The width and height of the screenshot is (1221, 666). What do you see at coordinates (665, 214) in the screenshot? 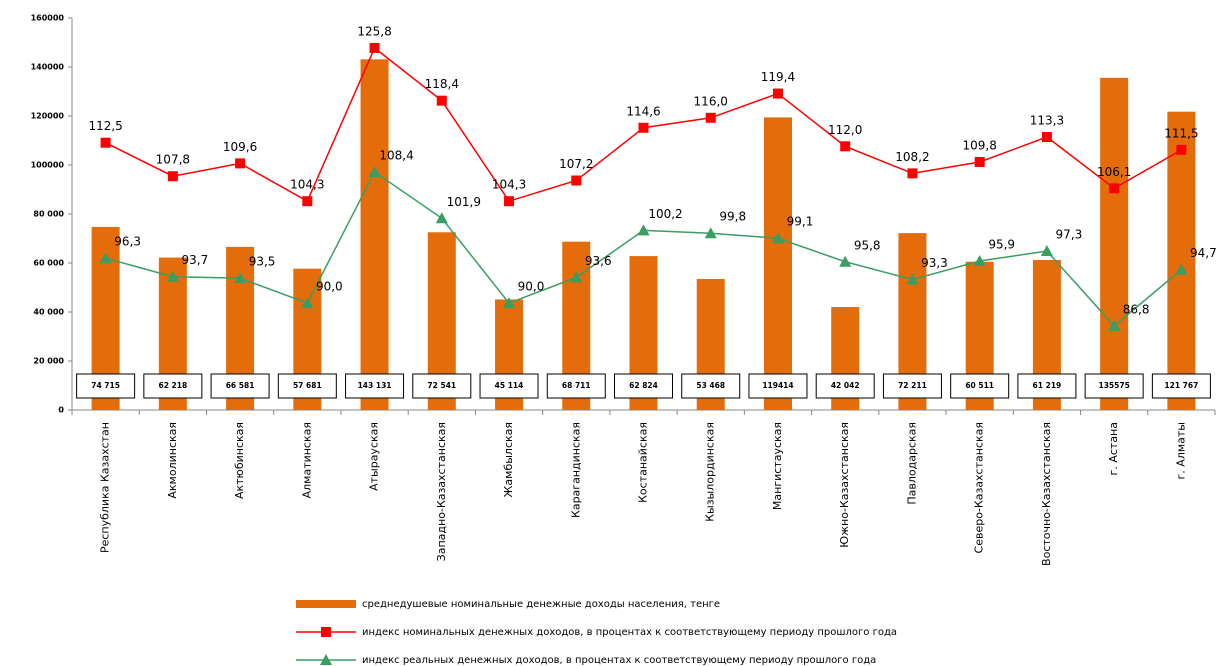
I see `data-label: 100,2` at bounding box center [665, 214].